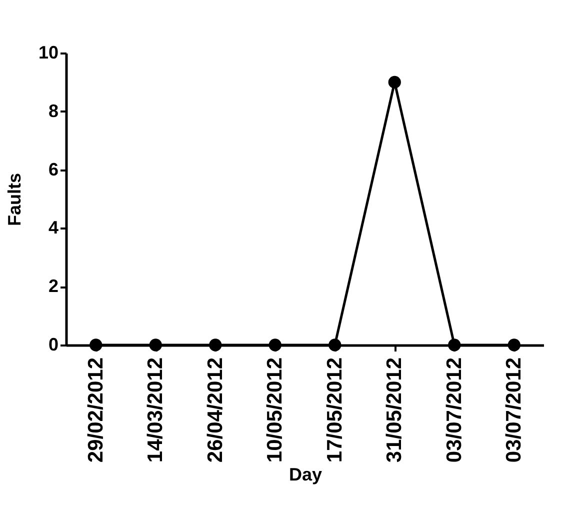  Describe the element at coordinates (53, 286) in the screenshot. I see `y-tick-label: 2` at that location.